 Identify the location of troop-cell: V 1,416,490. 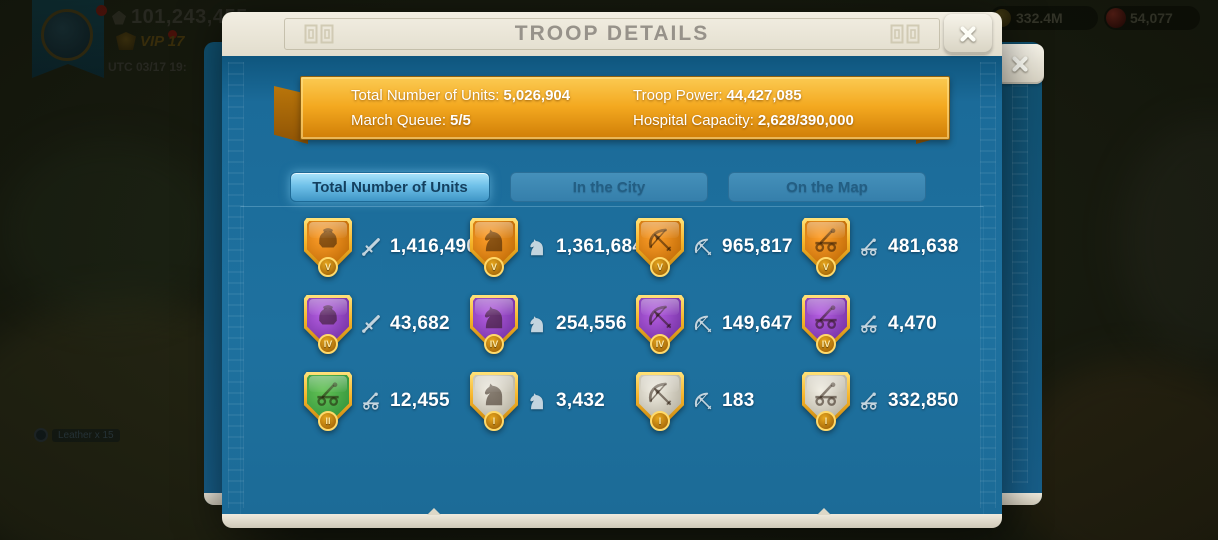
(381, 246).